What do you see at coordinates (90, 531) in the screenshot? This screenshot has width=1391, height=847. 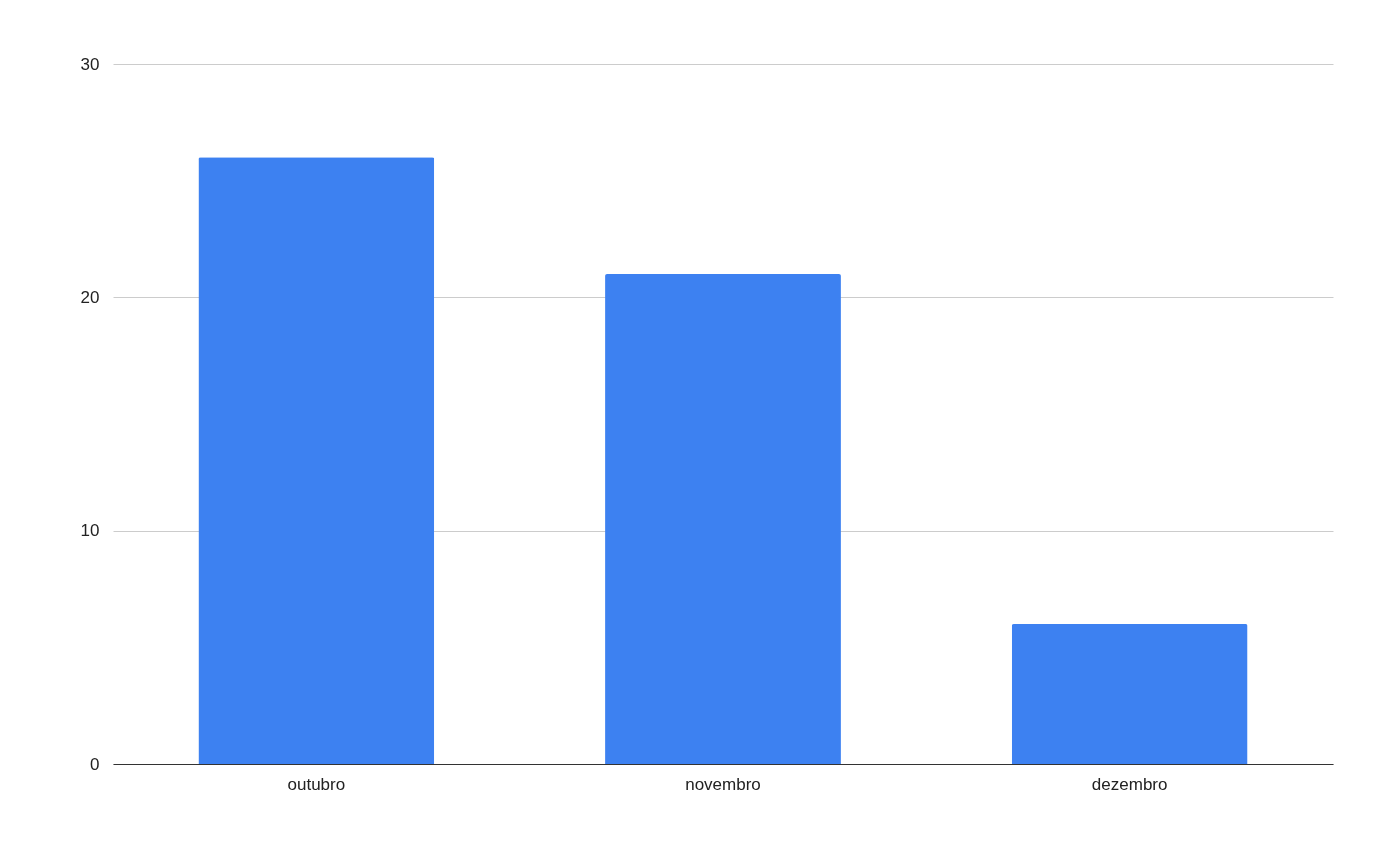 I see `y-tick-label: 10` at bounding box center [90, 531].